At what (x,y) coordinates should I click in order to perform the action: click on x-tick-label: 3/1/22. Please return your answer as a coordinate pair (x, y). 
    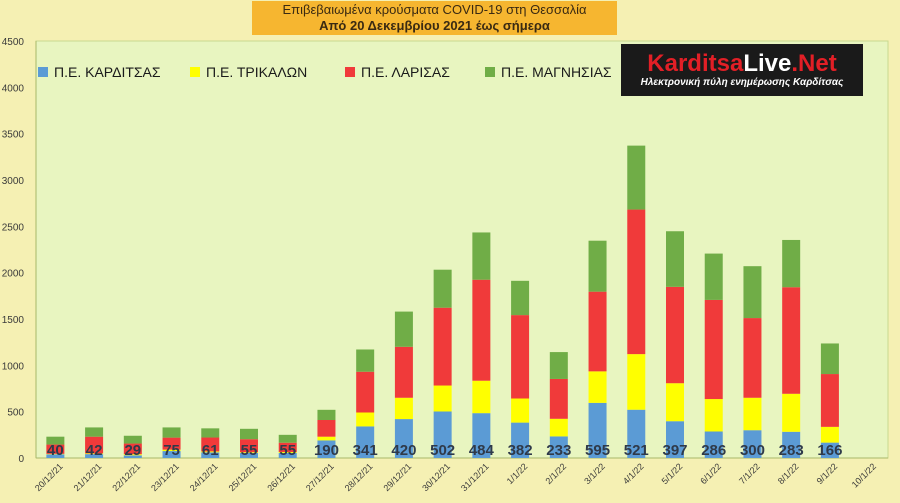
    Looking at the image, I should click on (594, 473).